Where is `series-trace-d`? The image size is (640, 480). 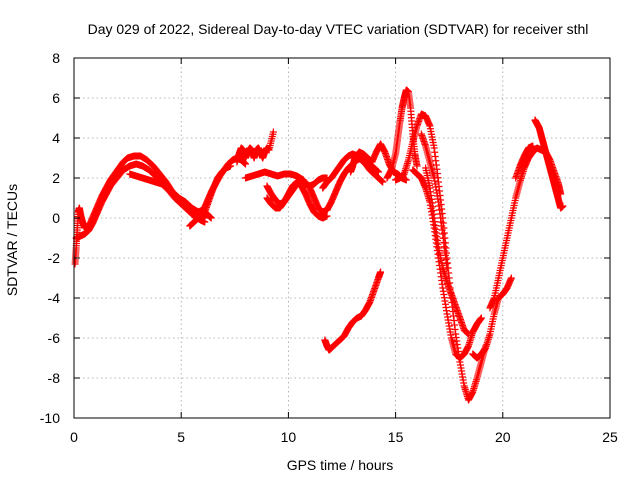 series-trace-d is located at coordinates (218, 192).